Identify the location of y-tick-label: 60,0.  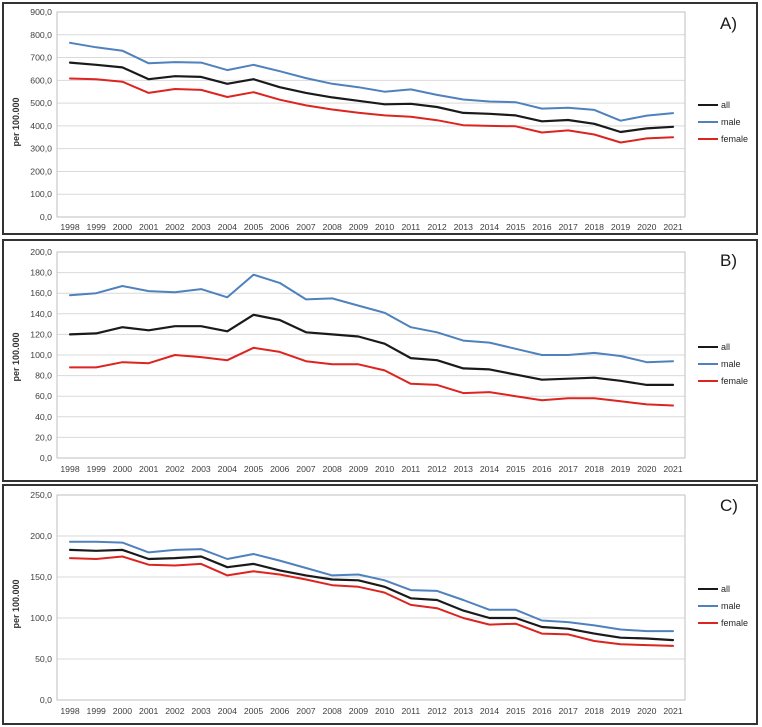
(43, 396).